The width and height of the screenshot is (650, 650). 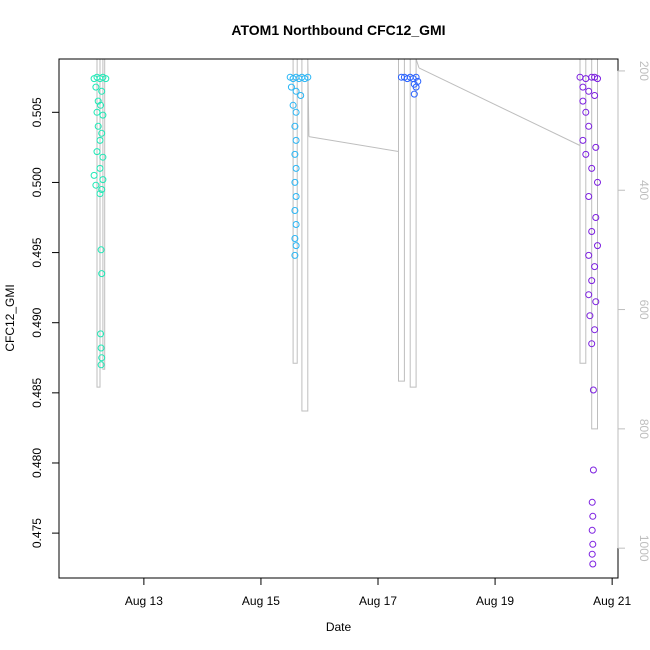 I want to click on right-tick-label-1: 400, so click(x=643, y=190).